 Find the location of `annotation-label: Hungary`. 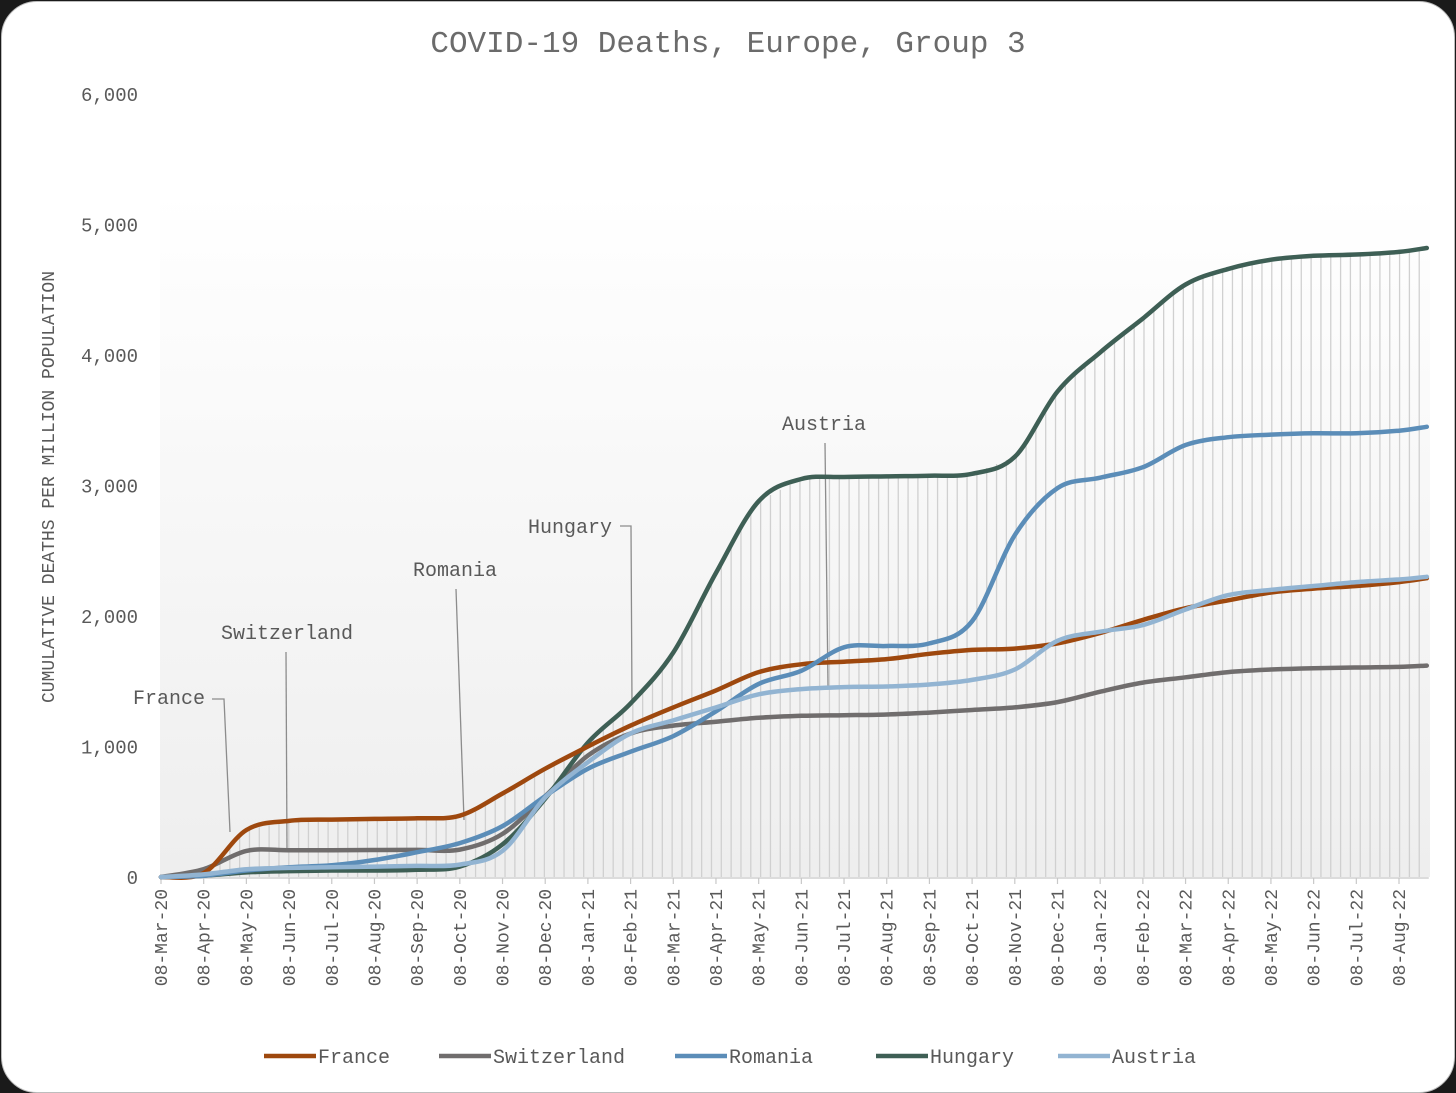

annotation-label: Hungary is located at coordinates (570, 528).